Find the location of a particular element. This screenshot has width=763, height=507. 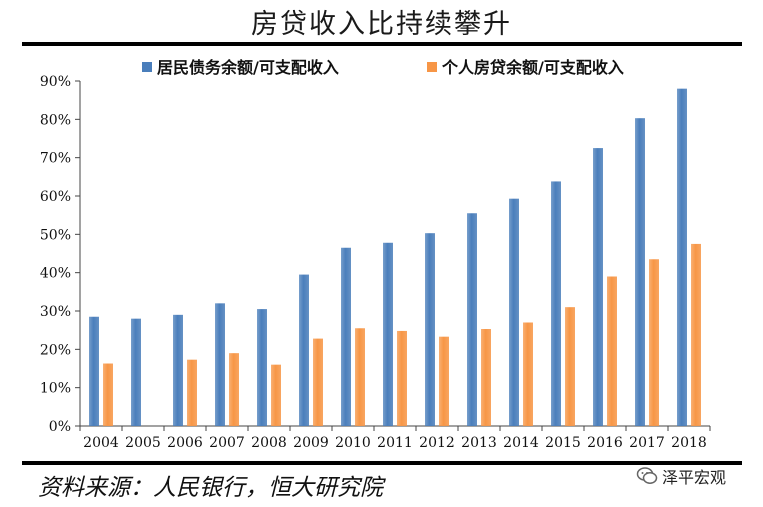

x-tick-label: 2012 is located at coordinates (437, 443).